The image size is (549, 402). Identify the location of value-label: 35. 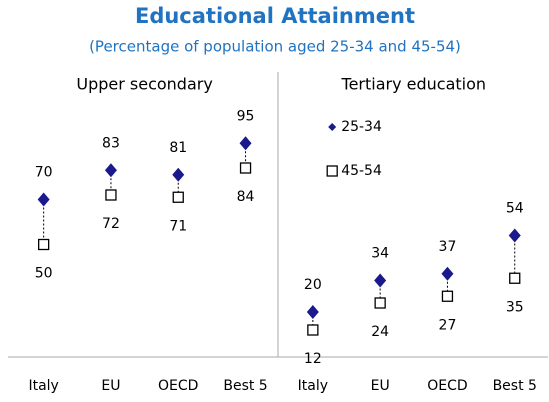
(515, 307).